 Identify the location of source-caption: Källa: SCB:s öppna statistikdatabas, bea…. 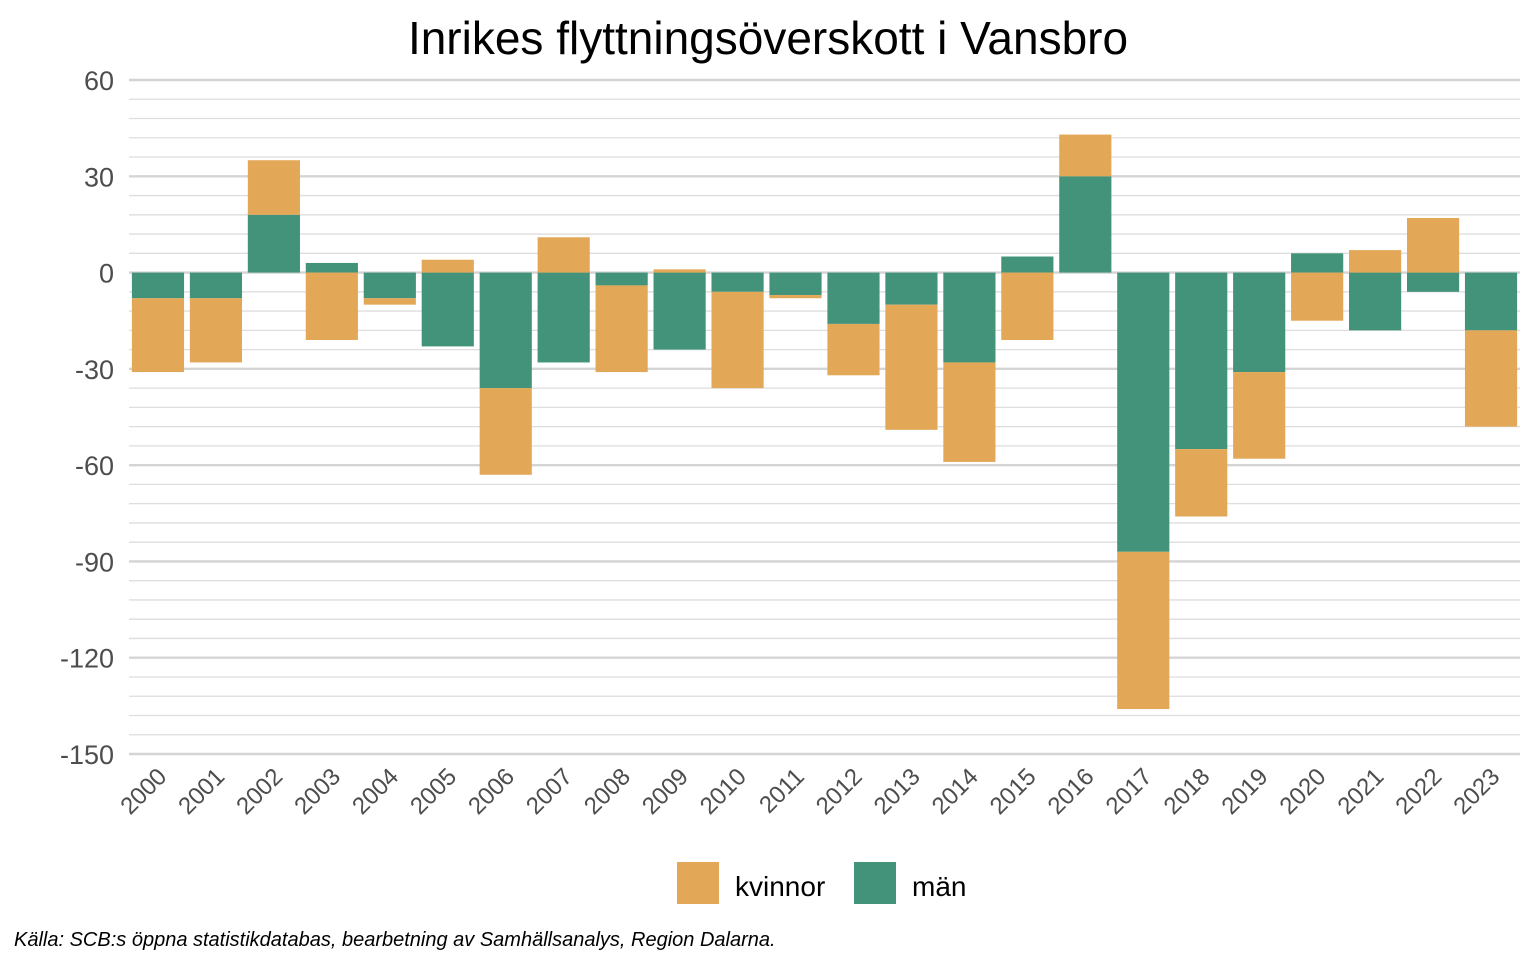
(395, 940).